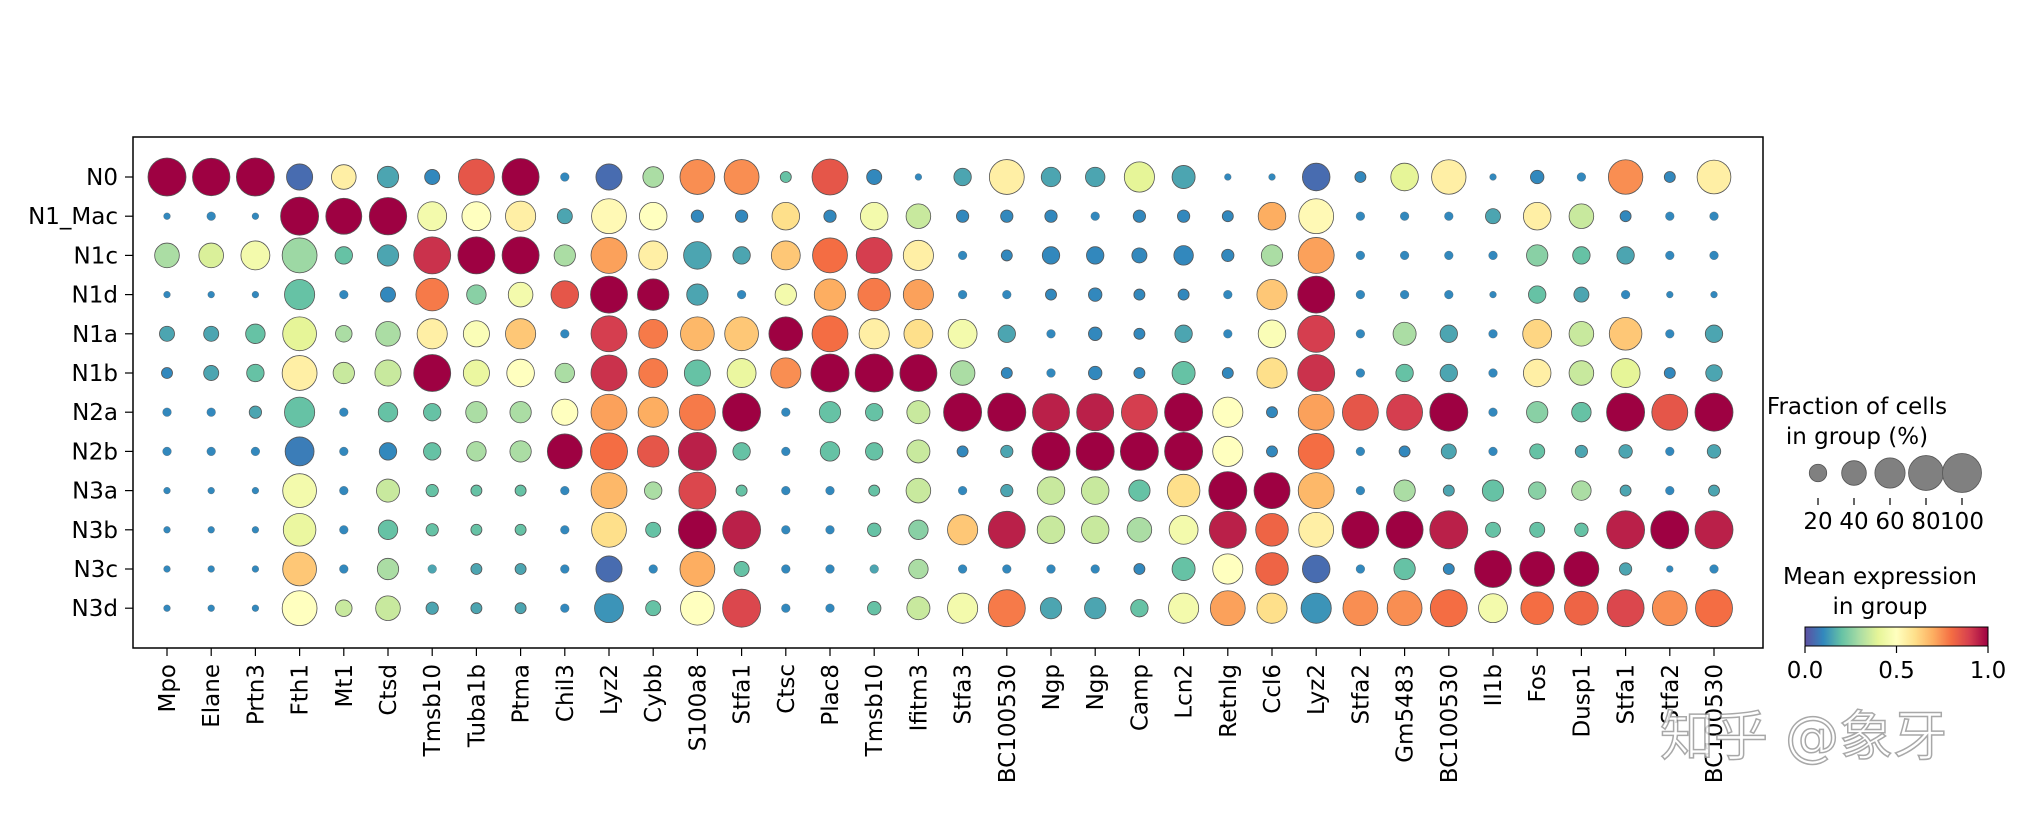 The width and height of the screenshot is (2018, 814). What do you see at coordinates (80, 393) in the screenshot?
I see `row-labels: N0 N1_Mac N1c N1d N1a N1b N2a N2b N3a N3b N3c N3d` at bounding box center [80, 393].